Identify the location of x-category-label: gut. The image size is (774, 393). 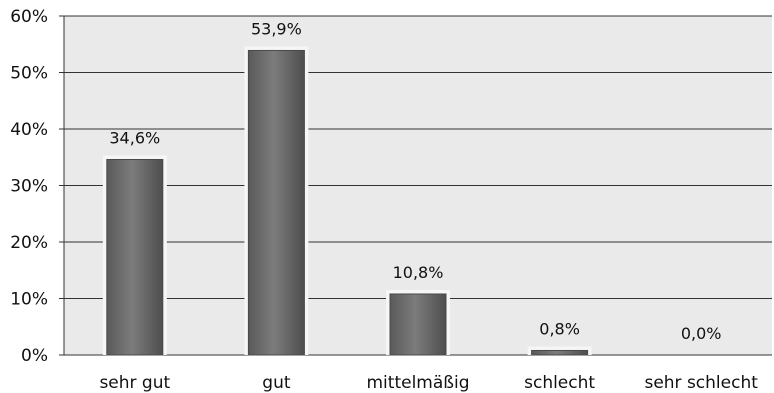
(276, 383).